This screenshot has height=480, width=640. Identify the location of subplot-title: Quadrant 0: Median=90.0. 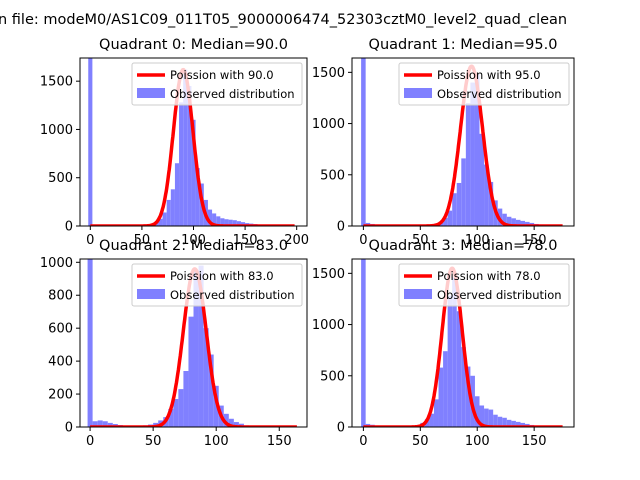
(193, 45).